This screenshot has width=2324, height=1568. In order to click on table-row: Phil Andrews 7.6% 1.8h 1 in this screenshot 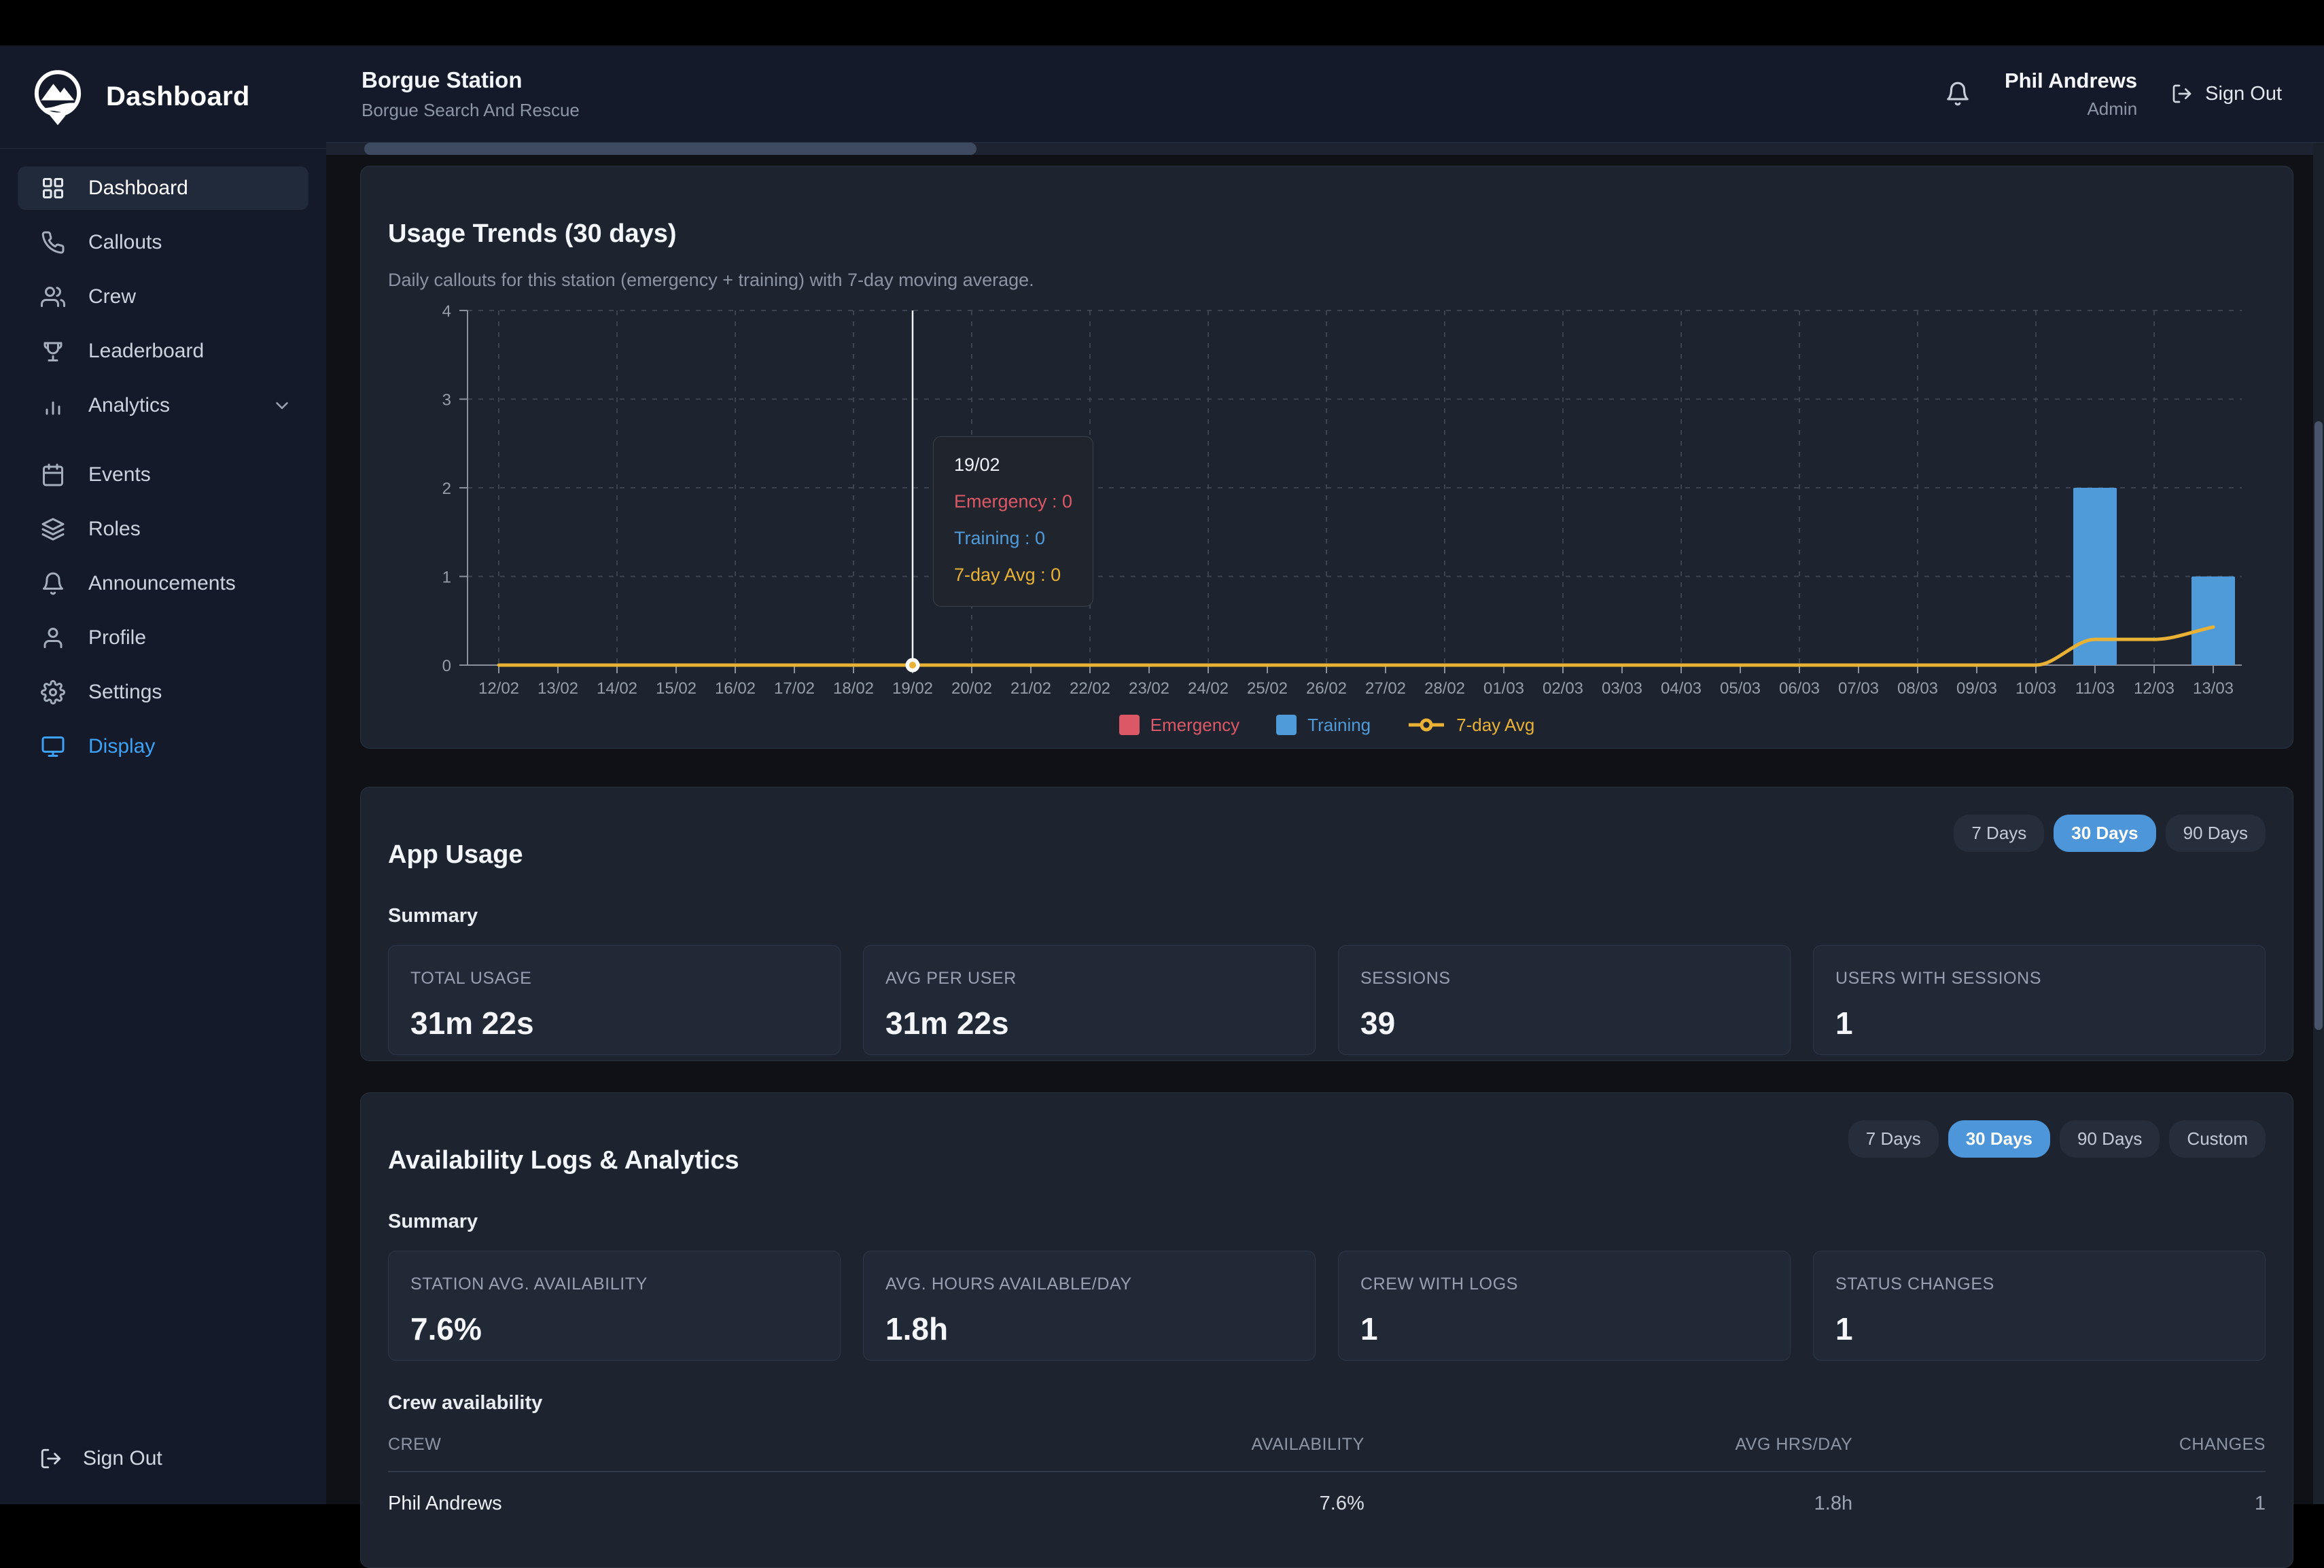, I will do `click(1327, 1493)`.